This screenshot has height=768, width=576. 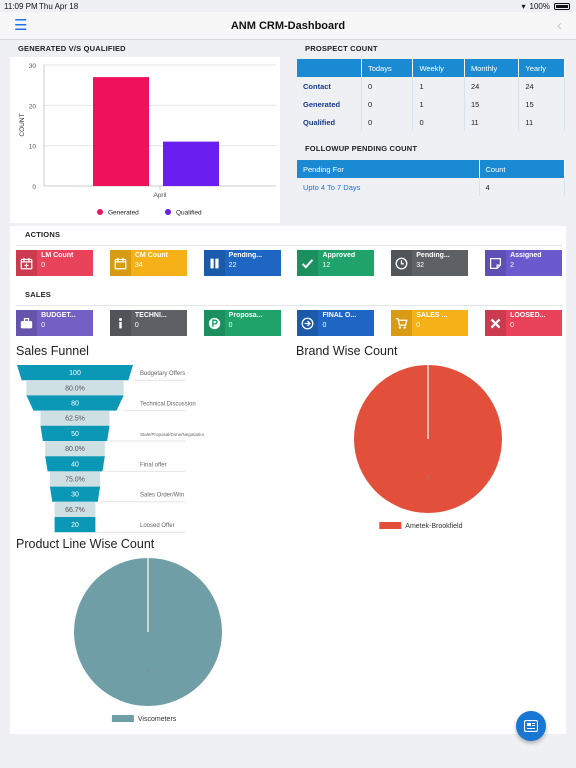 I want to click on funnel-stage-value: 30, so click(x=75, y=495).